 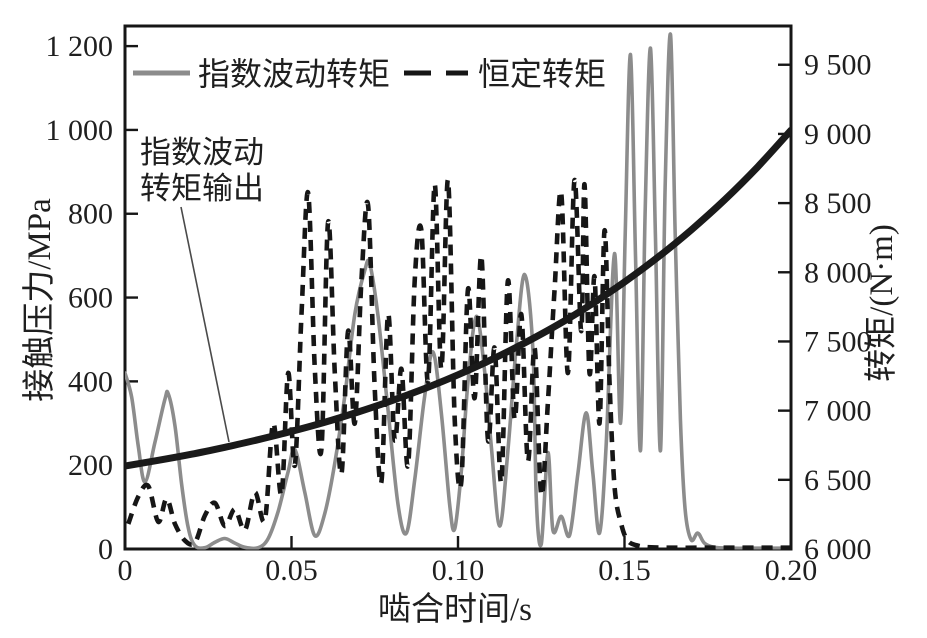 I want to click on x-tick-label: 0.20, so click(x=791, y=570).